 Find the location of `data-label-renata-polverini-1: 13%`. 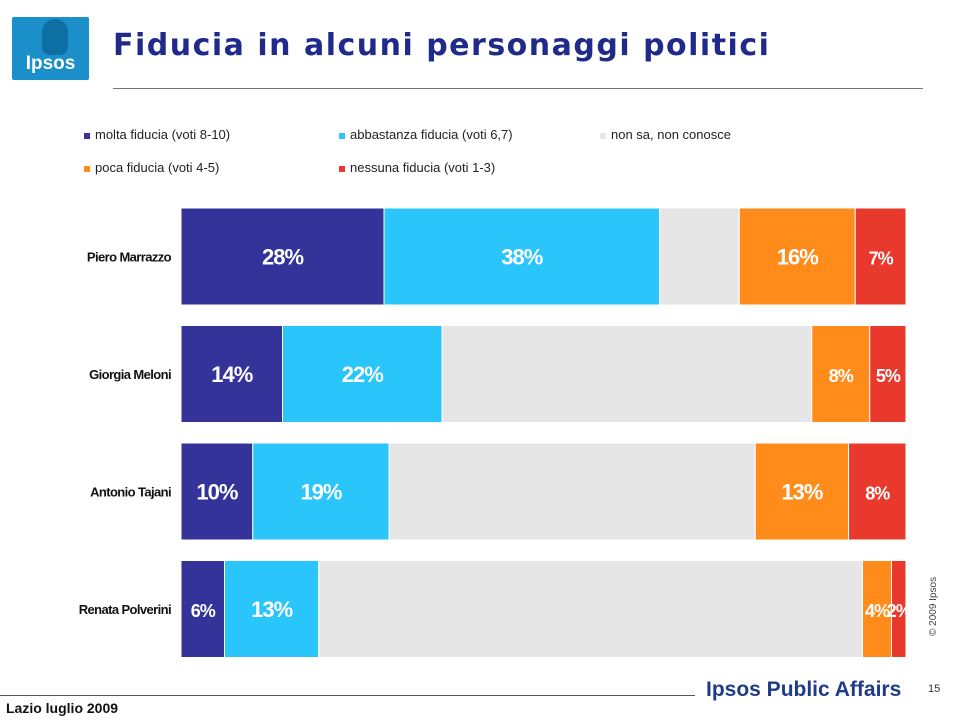

data-label-renata-polverini-1: 13% is located at coordinates (271, 609).